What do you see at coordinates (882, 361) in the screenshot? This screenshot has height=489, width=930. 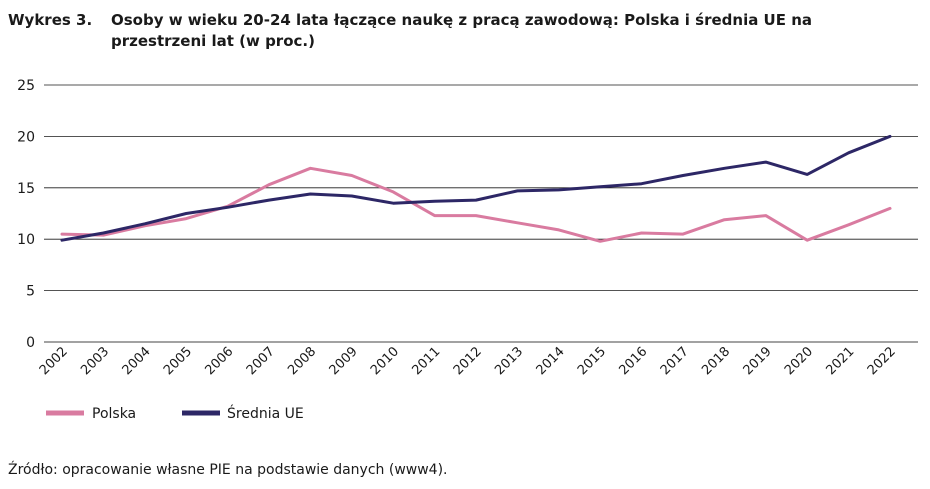 I see `x-tick-label: 2022` at bounding box center [882, 361].